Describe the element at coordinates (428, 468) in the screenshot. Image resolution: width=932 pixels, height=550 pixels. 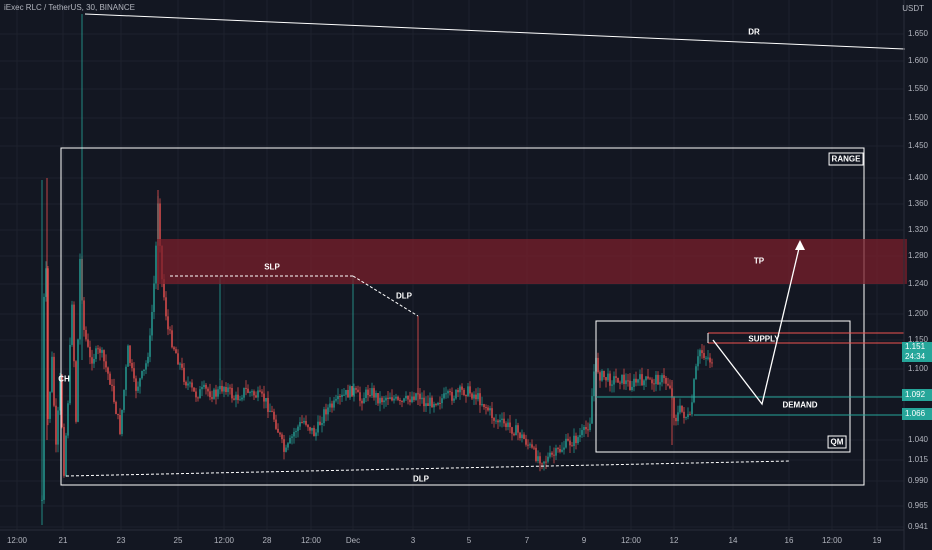
I see `dlp-lower-line` at that location.